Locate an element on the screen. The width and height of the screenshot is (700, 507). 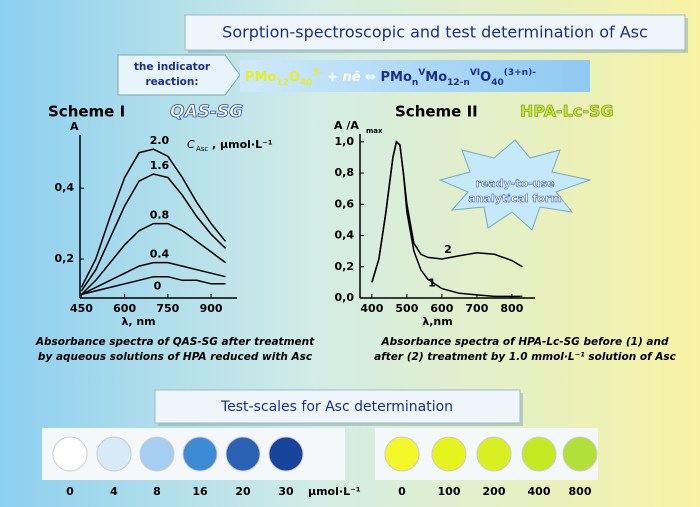
x-tick-label: 400 is located at coordinates (371, 308).